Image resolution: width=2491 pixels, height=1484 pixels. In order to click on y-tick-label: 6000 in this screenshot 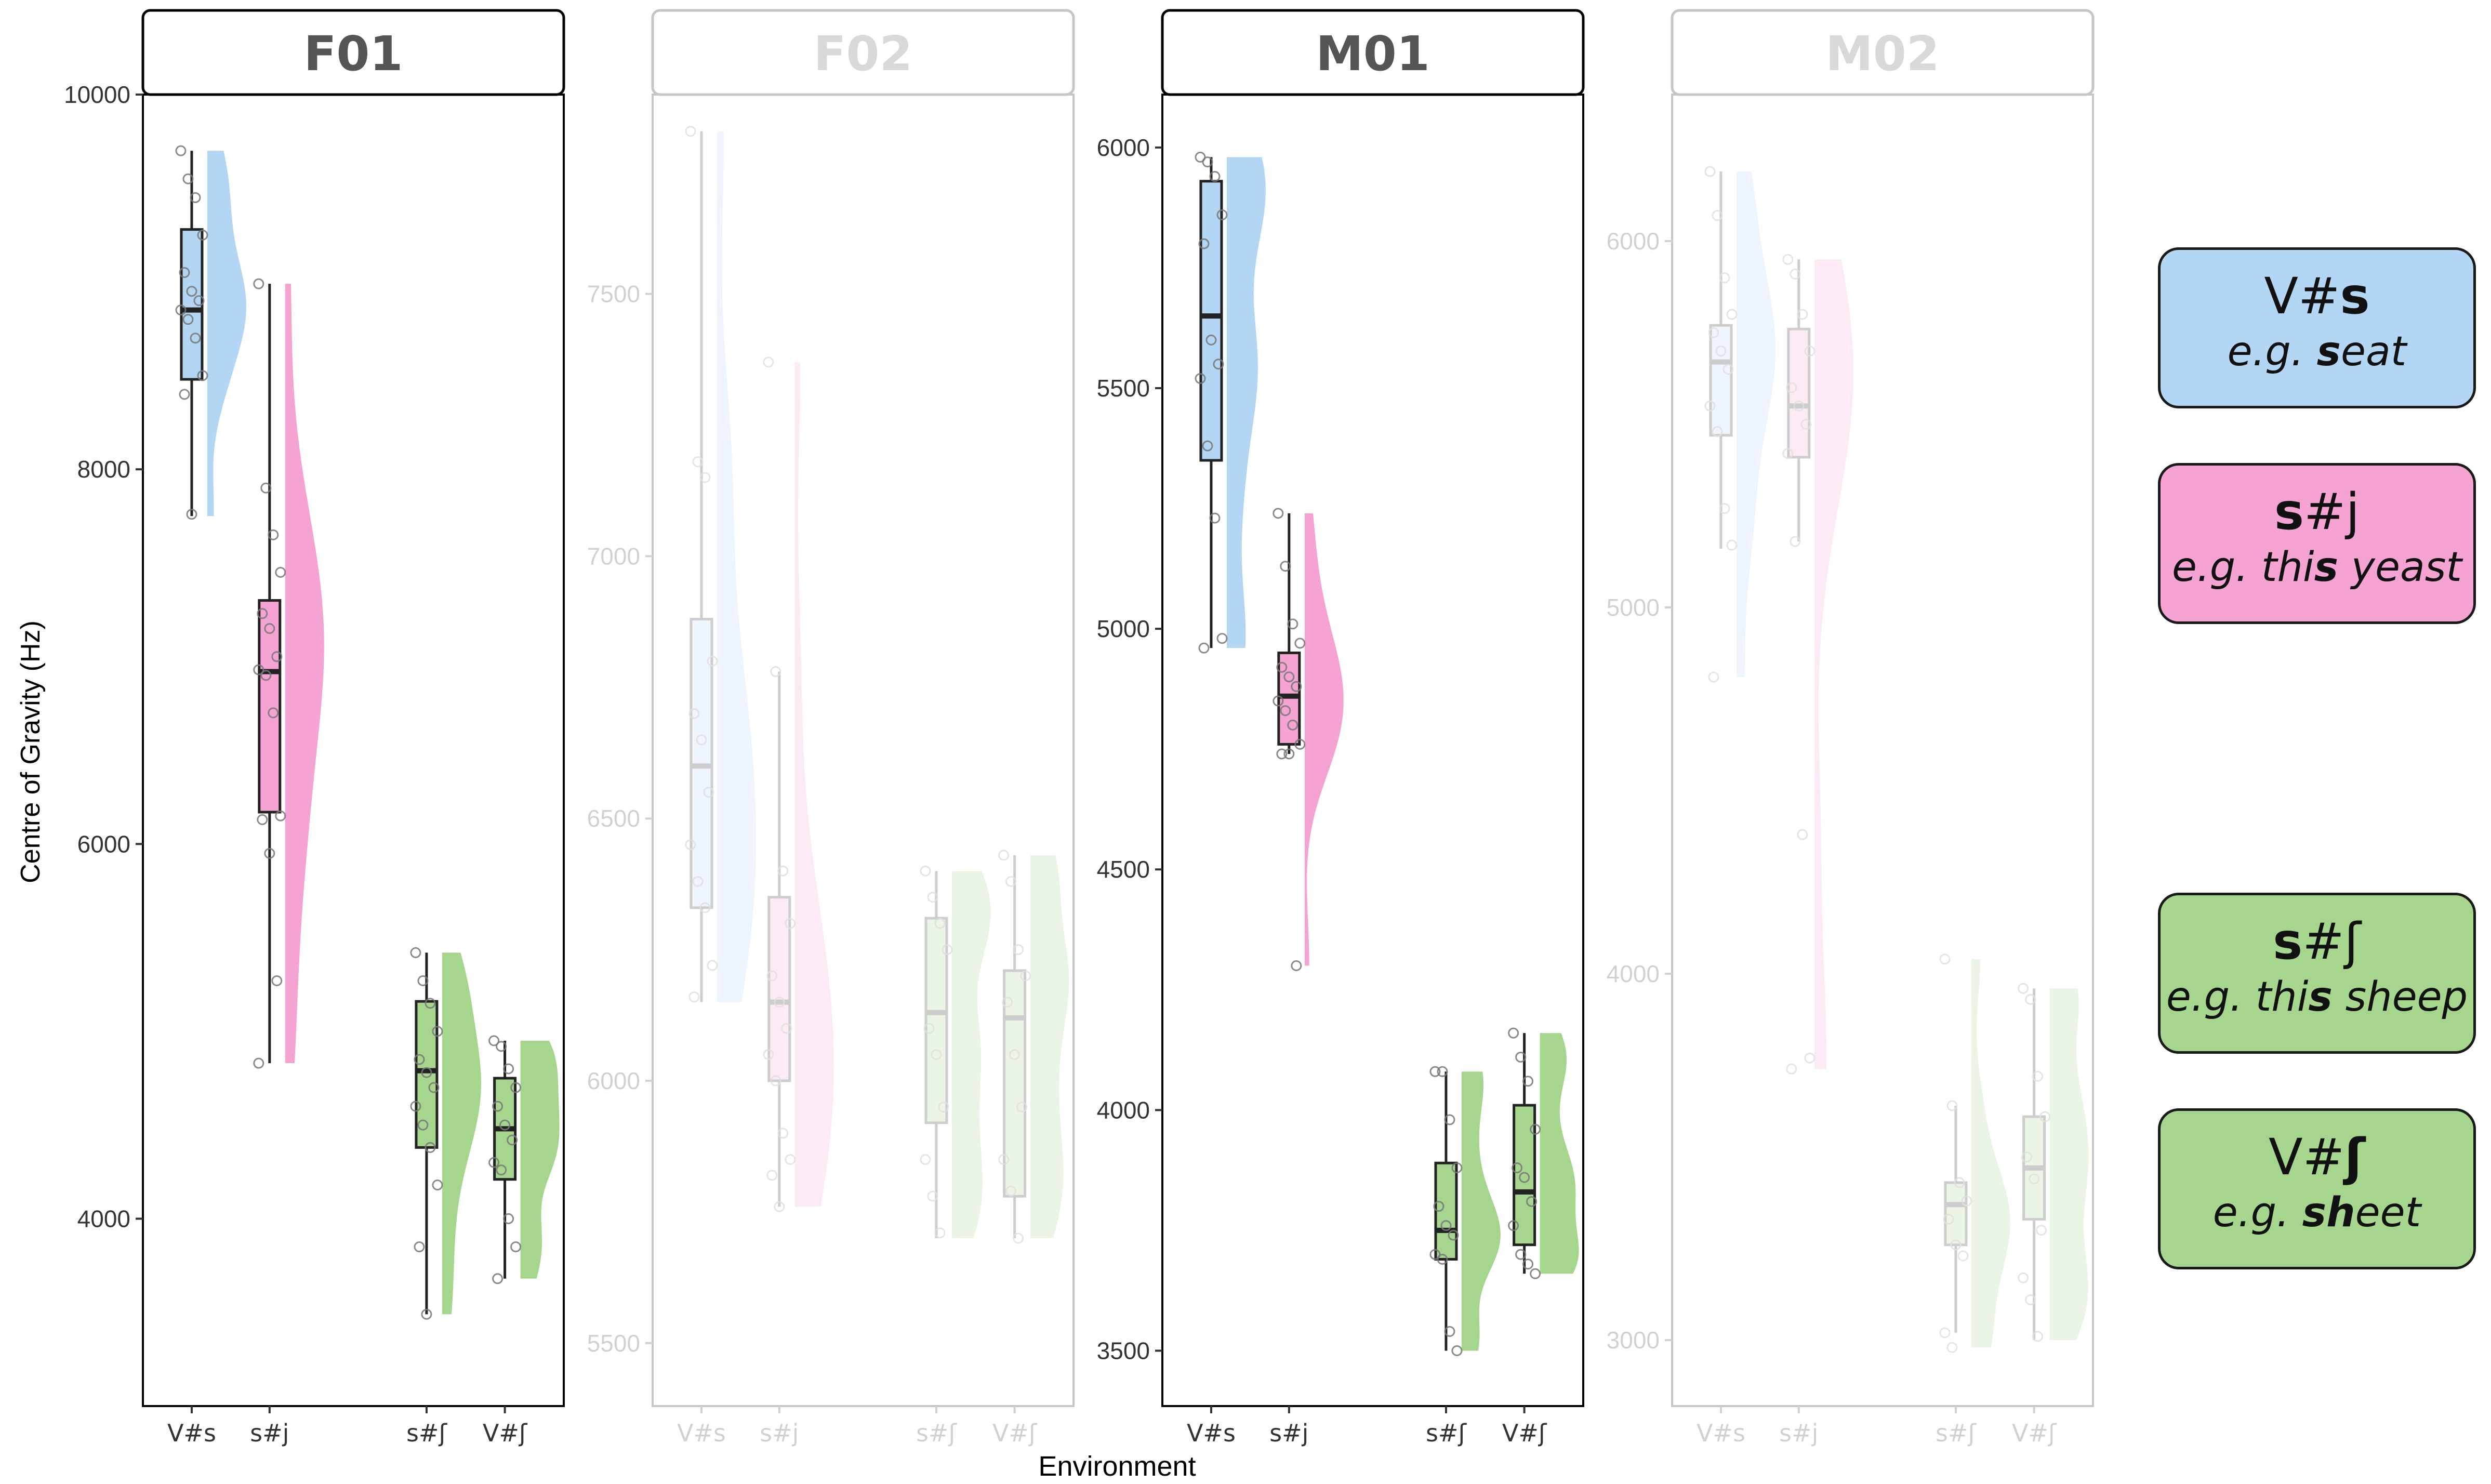, I will do `click(1123, 148)`.